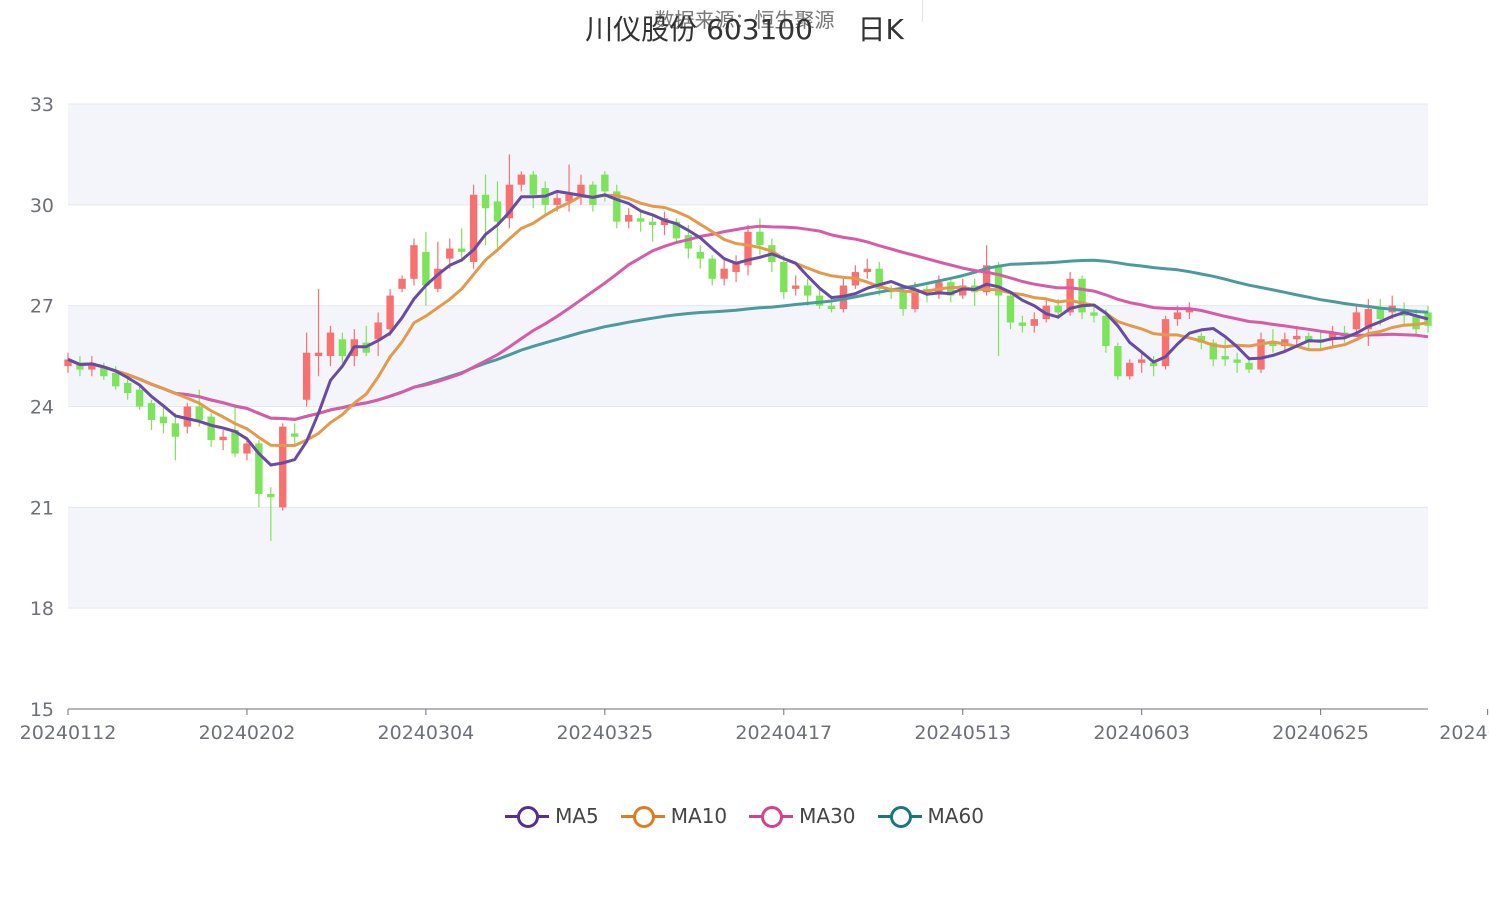  I want to click on legend-item-ma60: MA60, so click(930, 816).